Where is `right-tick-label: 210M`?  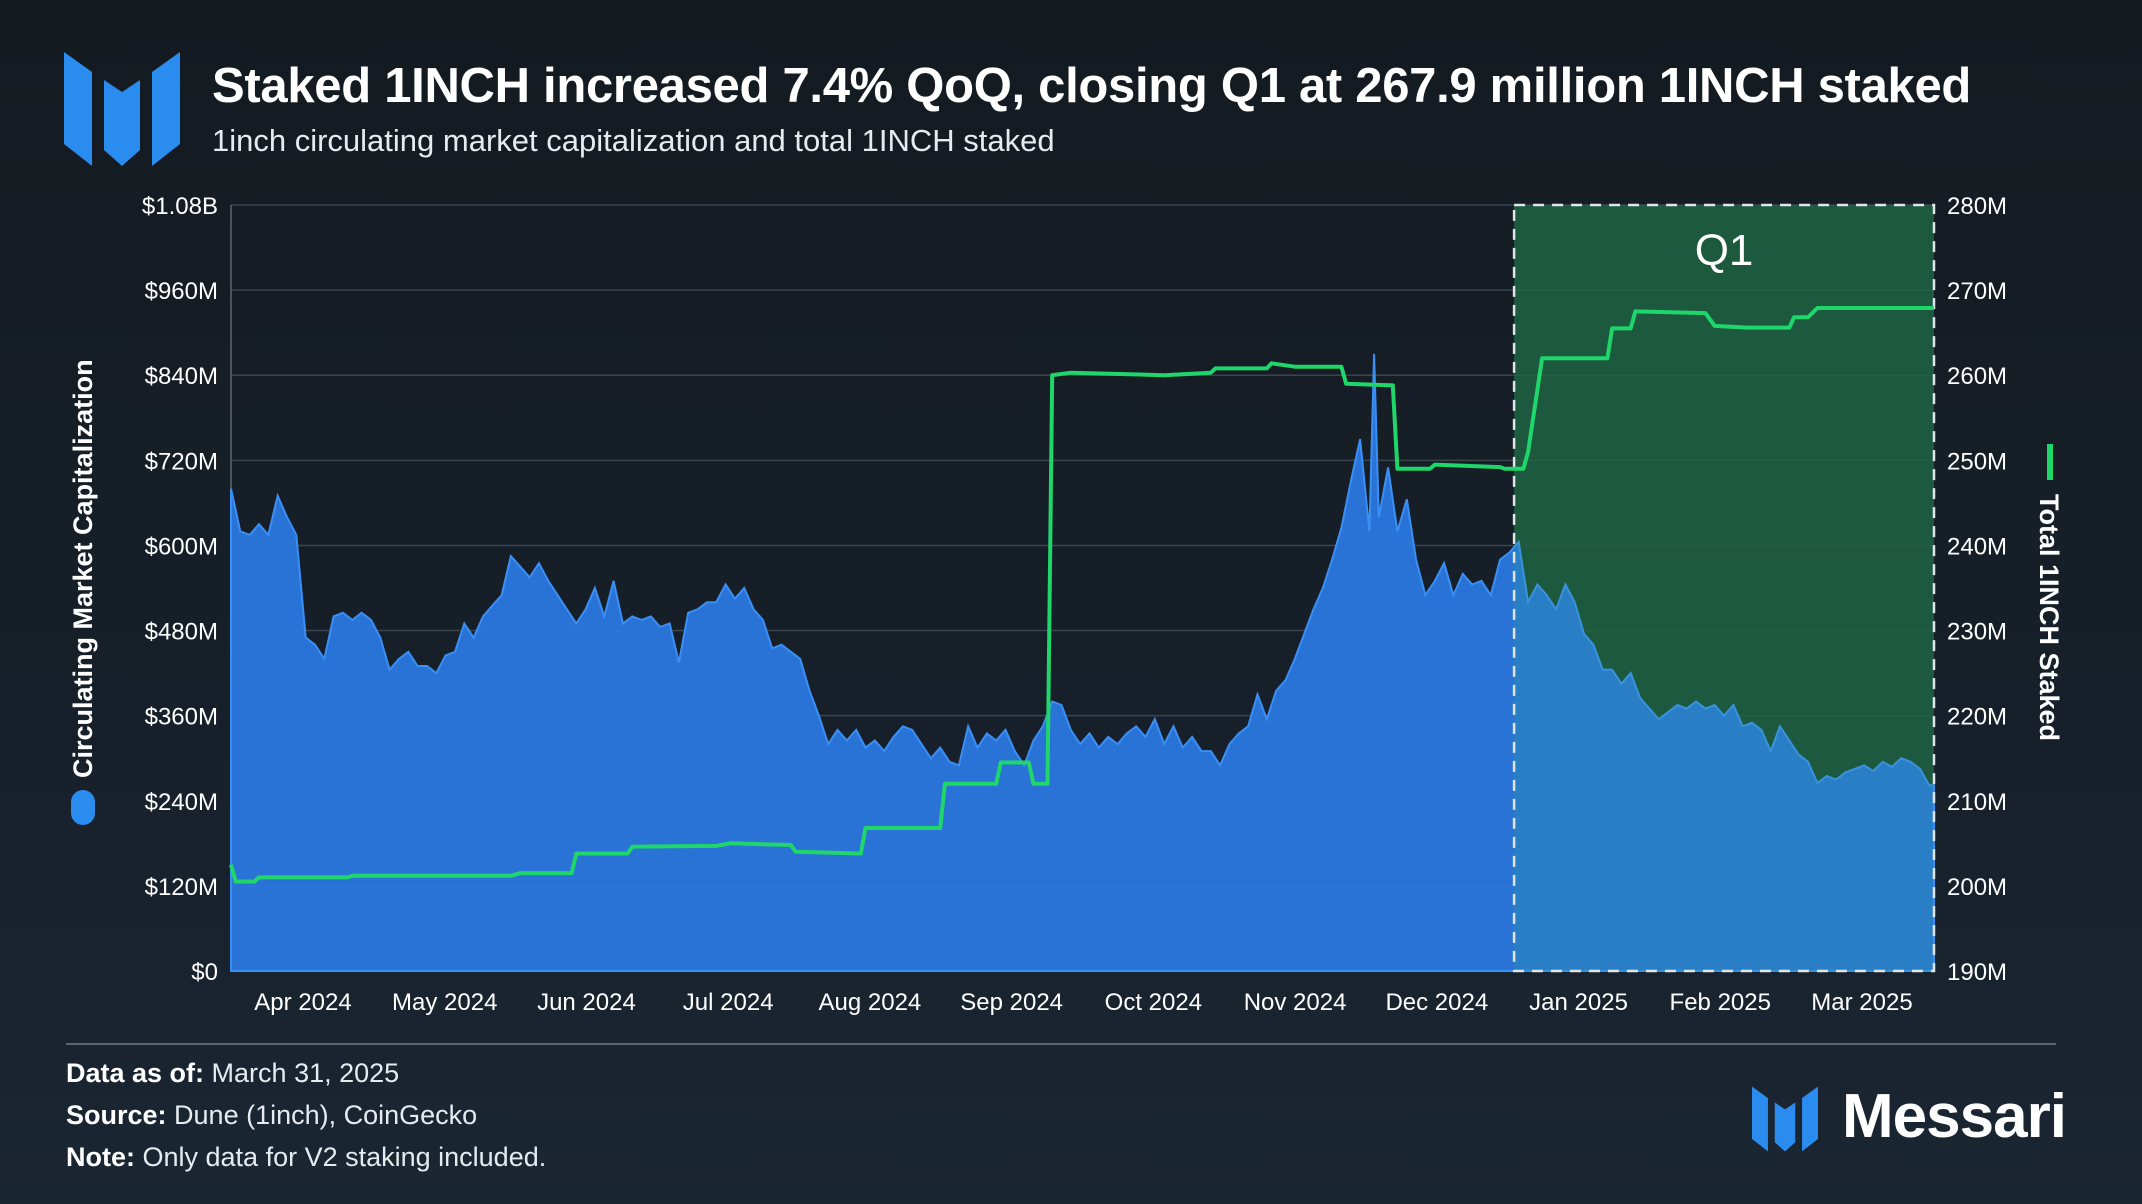 right-tick-label: 210M is located at coordinates (1977, 802).